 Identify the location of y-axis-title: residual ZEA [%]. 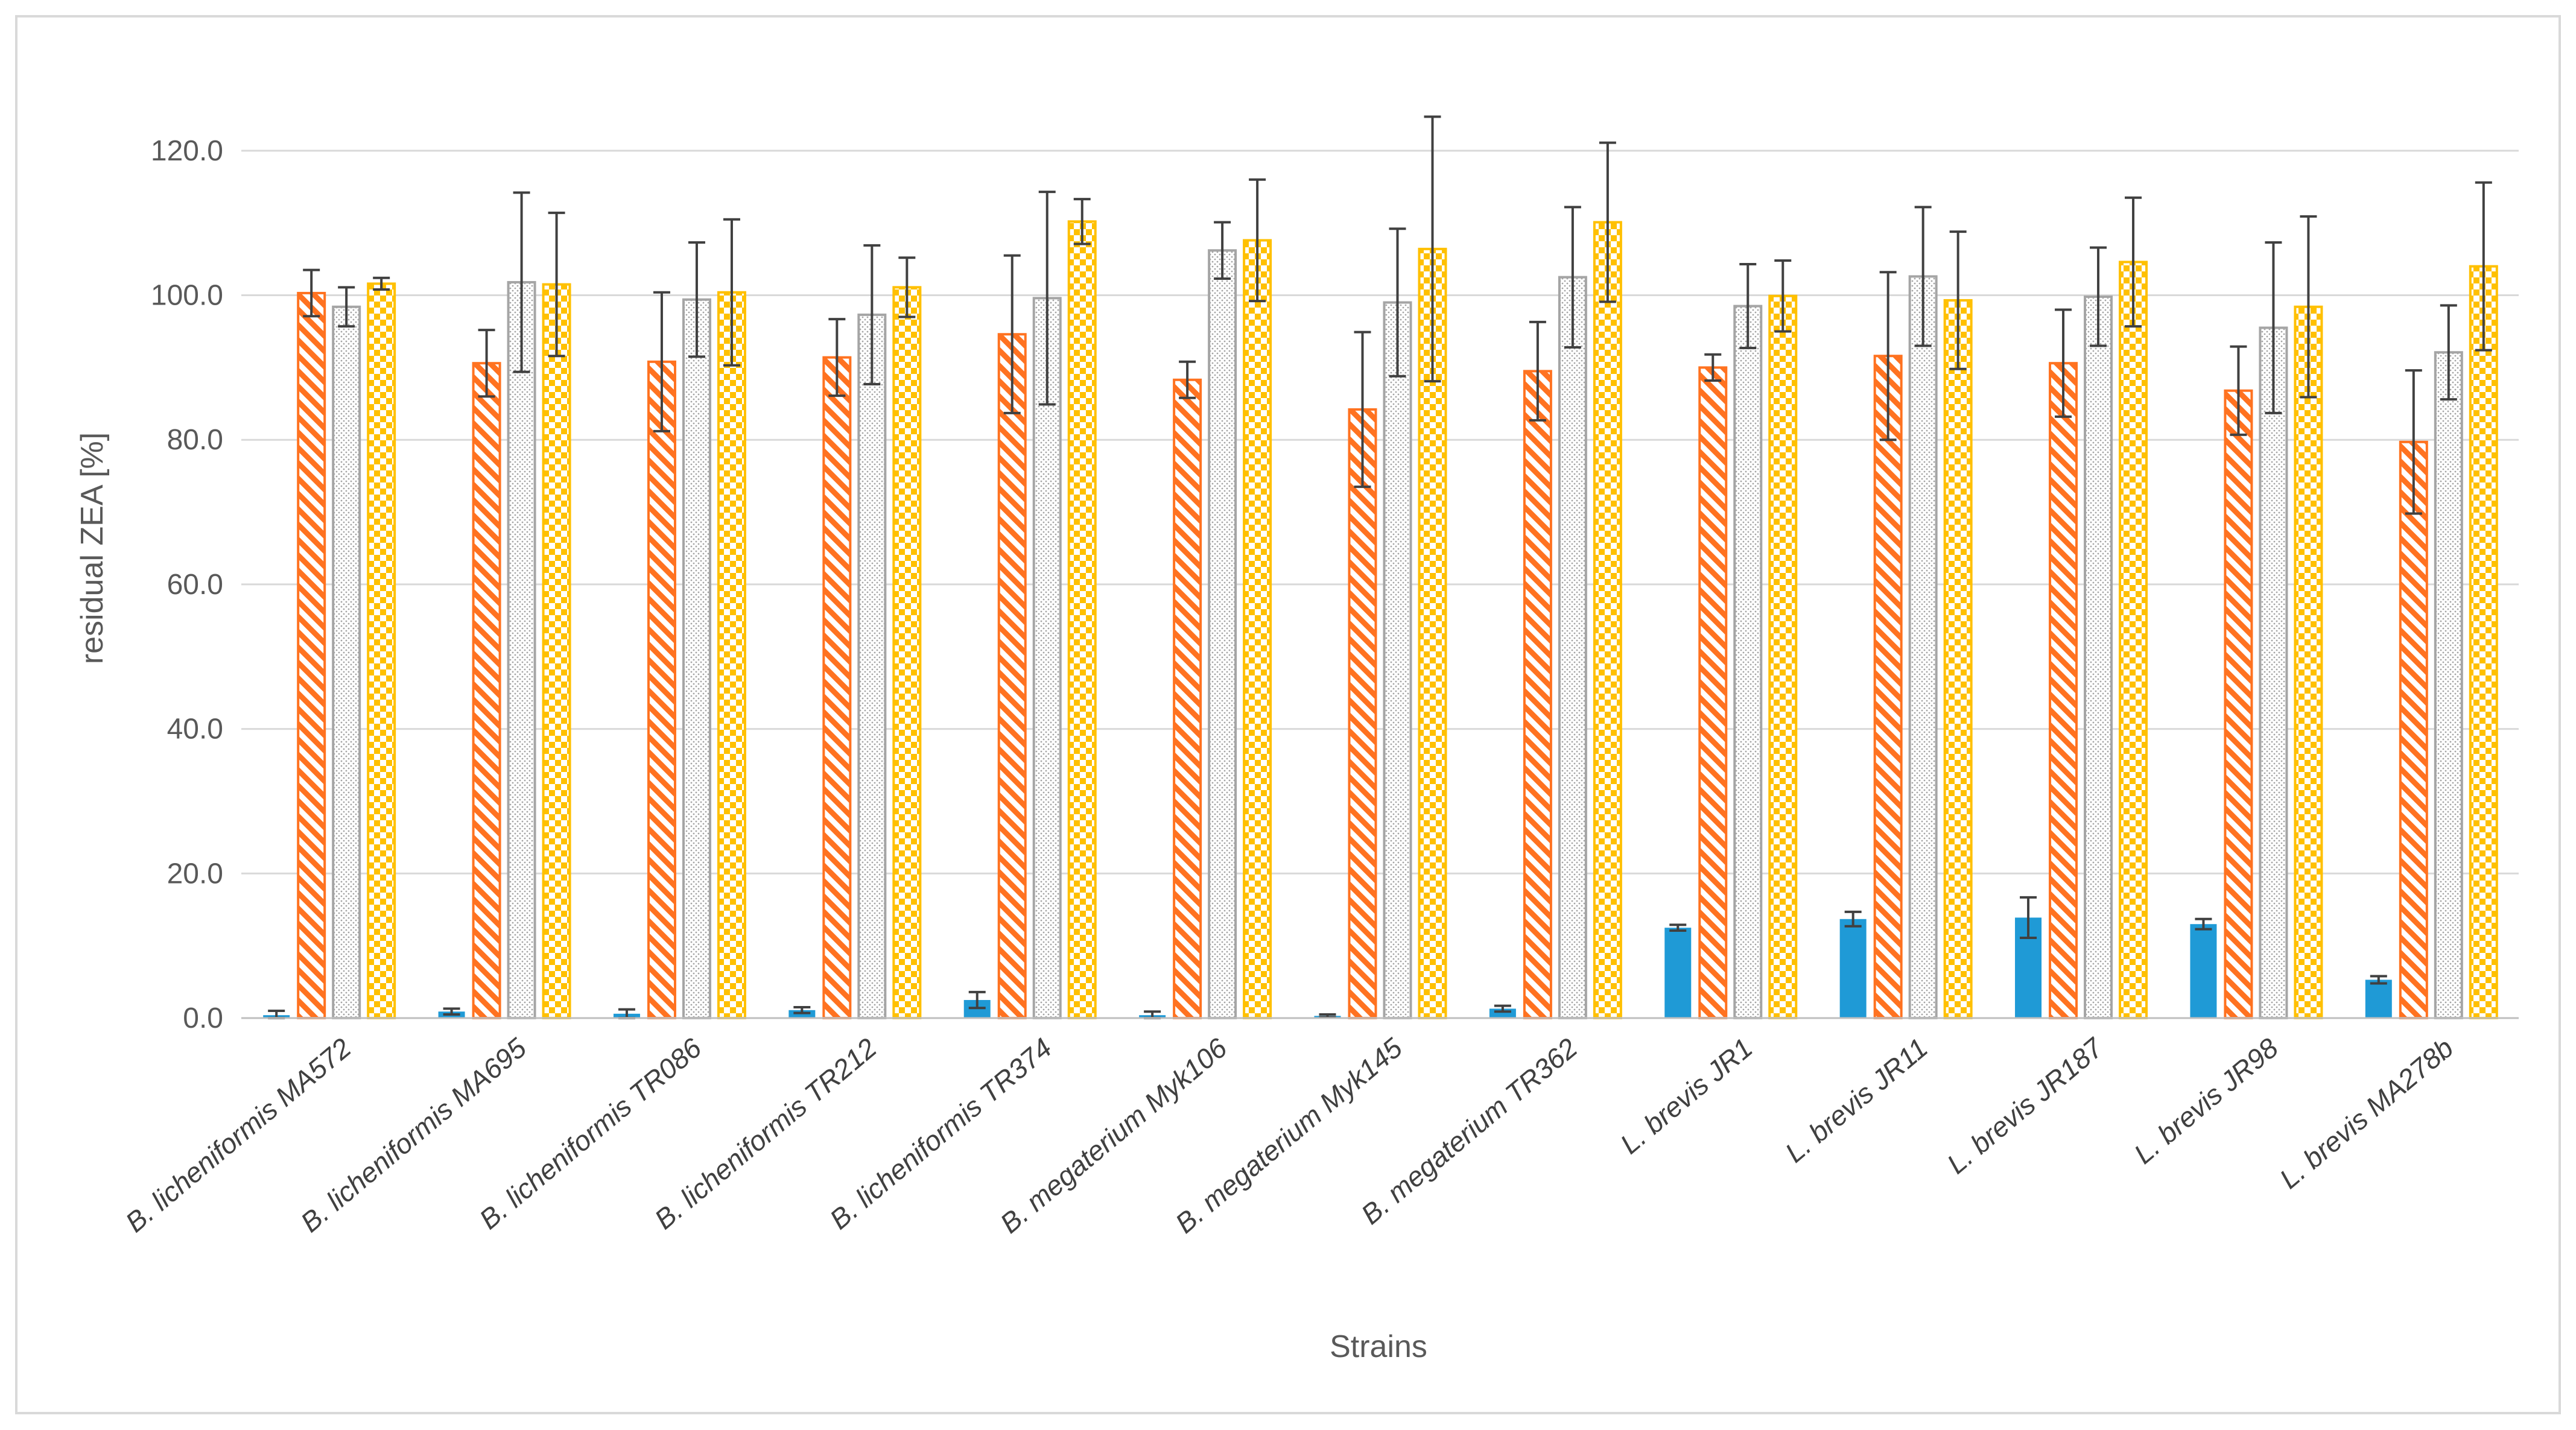
(93, 548).